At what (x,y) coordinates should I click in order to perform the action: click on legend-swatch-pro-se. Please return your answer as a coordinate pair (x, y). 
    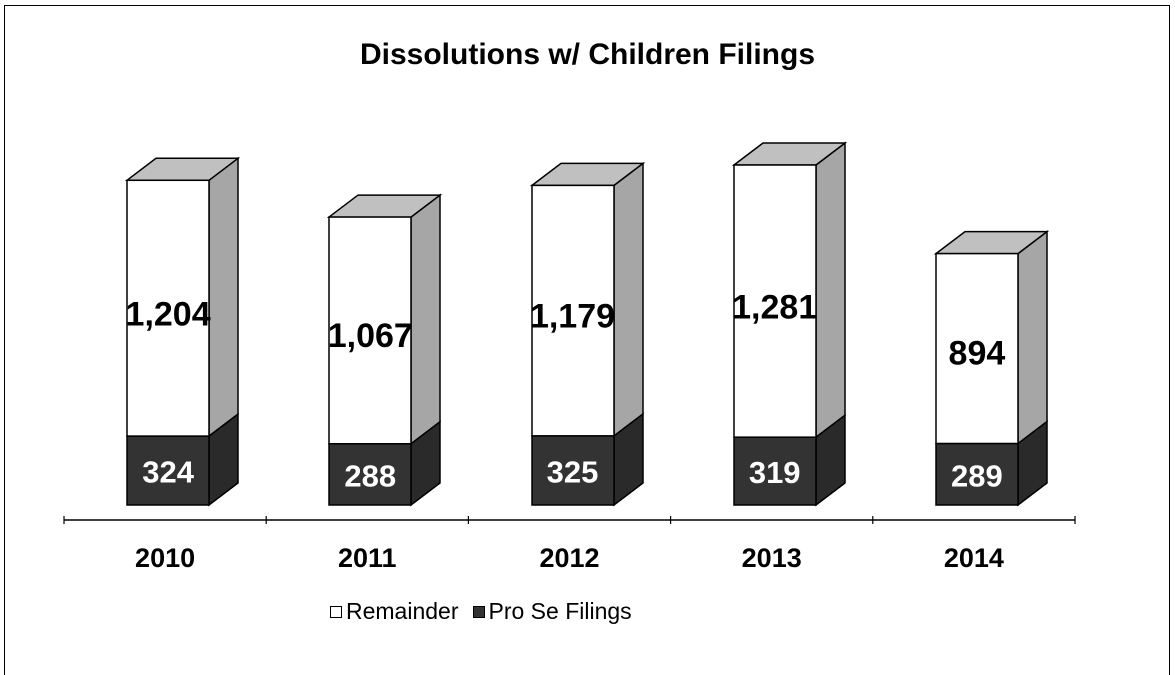
    Looking at the image, I should click on (478, 611).